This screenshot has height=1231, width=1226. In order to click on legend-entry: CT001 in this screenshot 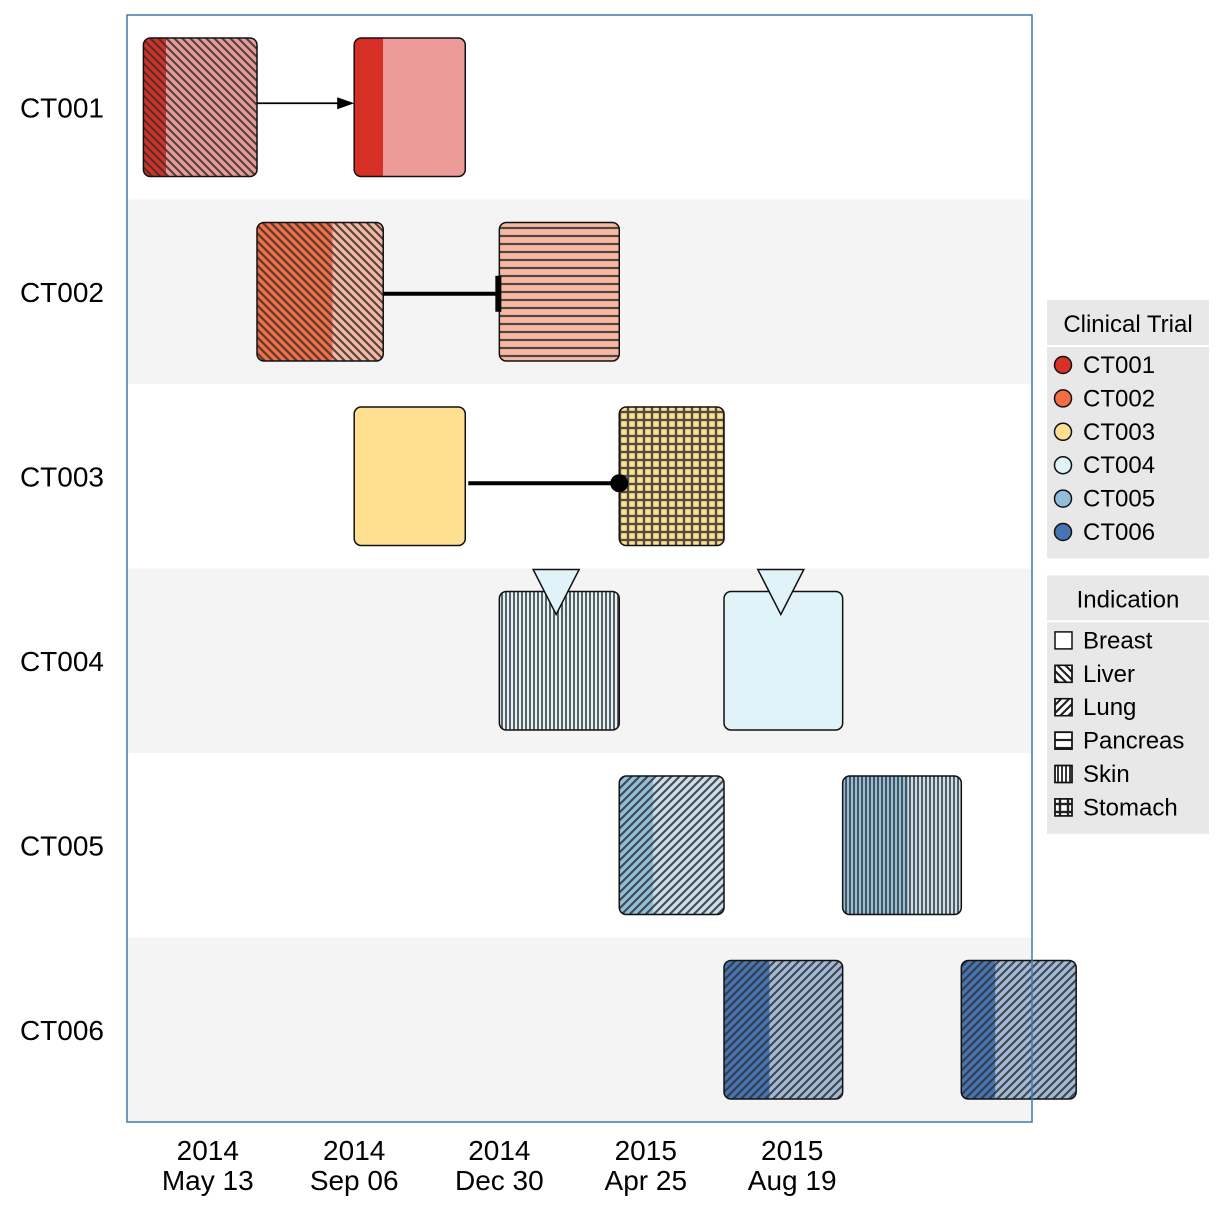, I will do `click(1104, 365)`.